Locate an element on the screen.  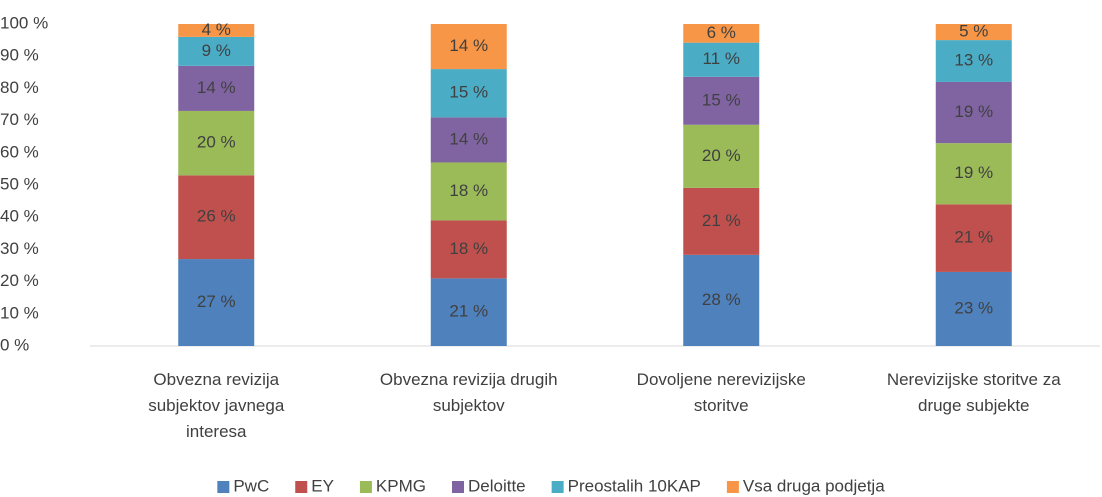
x-tick-label: Obvezna revizija drugih subjektov is located at coordinates (469, 392).